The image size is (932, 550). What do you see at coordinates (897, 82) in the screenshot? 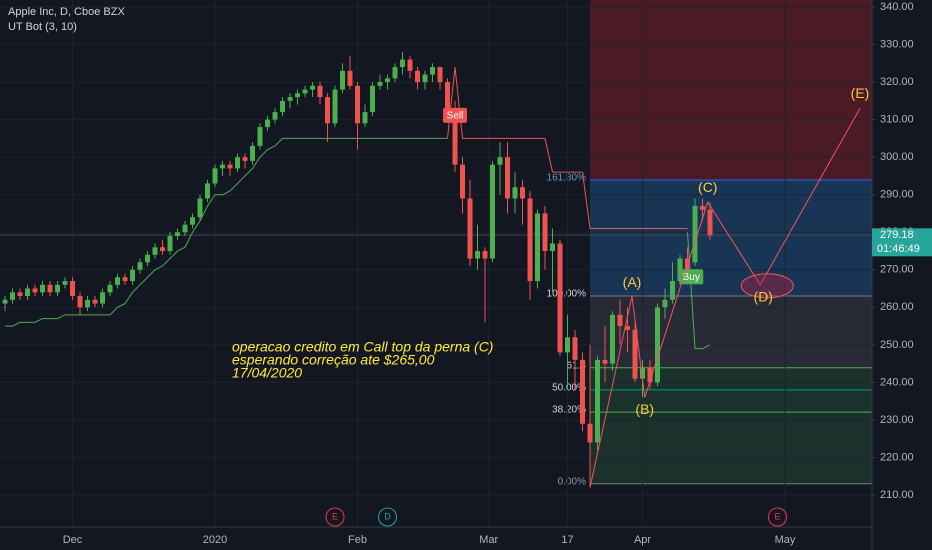
I see `y-tick-label: 320.00` at bounding box center [897, 82].